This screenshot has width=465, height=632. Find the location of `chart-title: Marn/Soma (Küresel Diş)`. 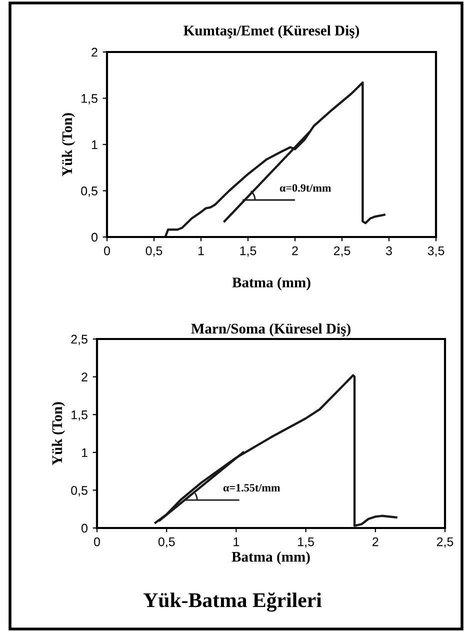

chart-title: Marn/Soma (Küresel Diş) is located at coordinates (270, 330).